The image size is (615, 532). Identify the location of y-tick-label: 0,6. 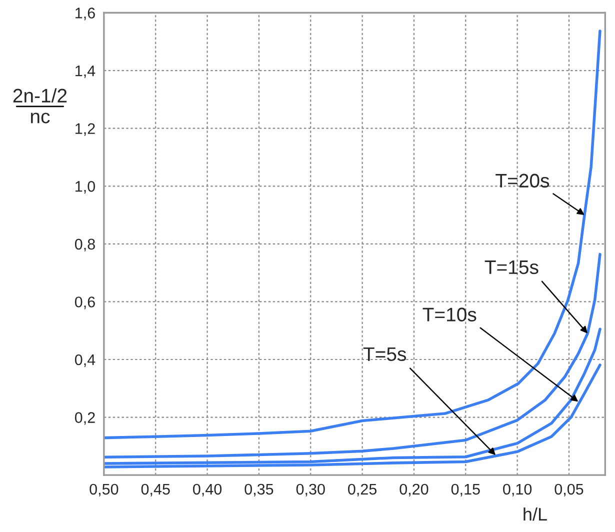
(84, 303).